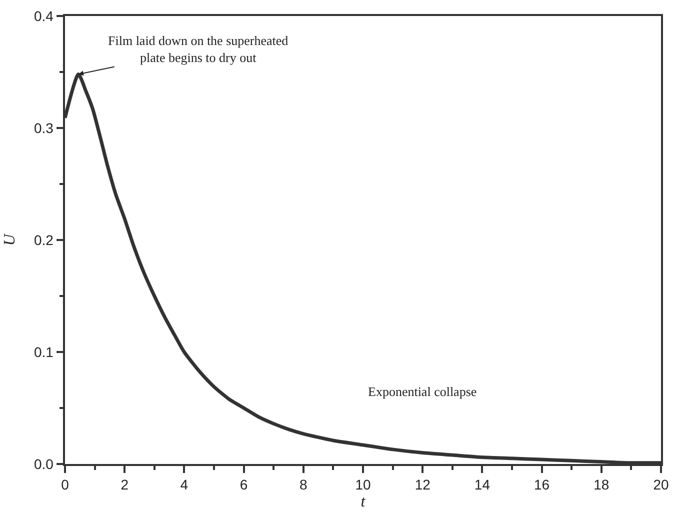  What do you see at coordinates (124, 484) in the screenshot?
I see `x-tick-label: 2` at bounding box center [124, 484].